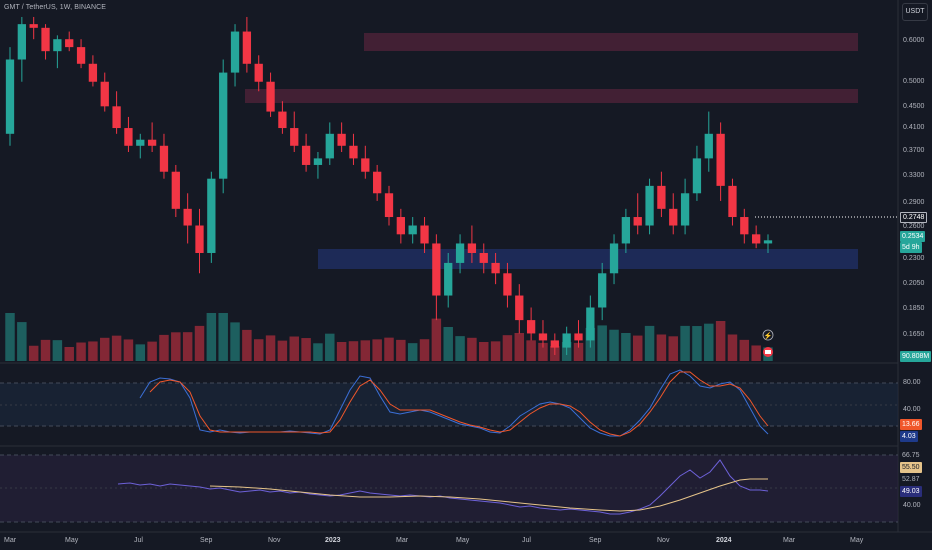 This screenshot has height=550, width=932. Describe the element at coordinates (911, 491) in the screenshot. I see `rsi-value-badge: 49.03` at that location.